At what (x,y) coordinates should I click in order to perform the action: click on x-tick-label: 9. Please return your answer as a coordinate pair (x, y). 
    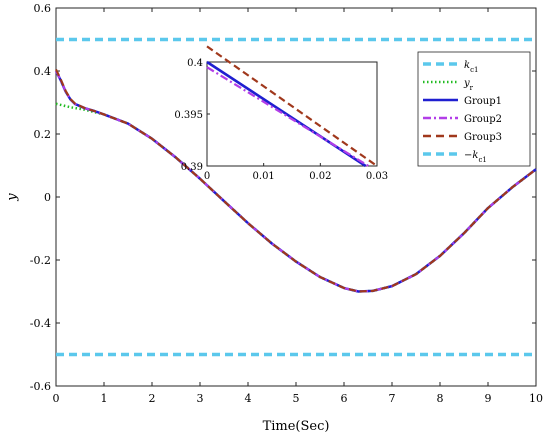
    Looking at the image, I should click on (488, 398).